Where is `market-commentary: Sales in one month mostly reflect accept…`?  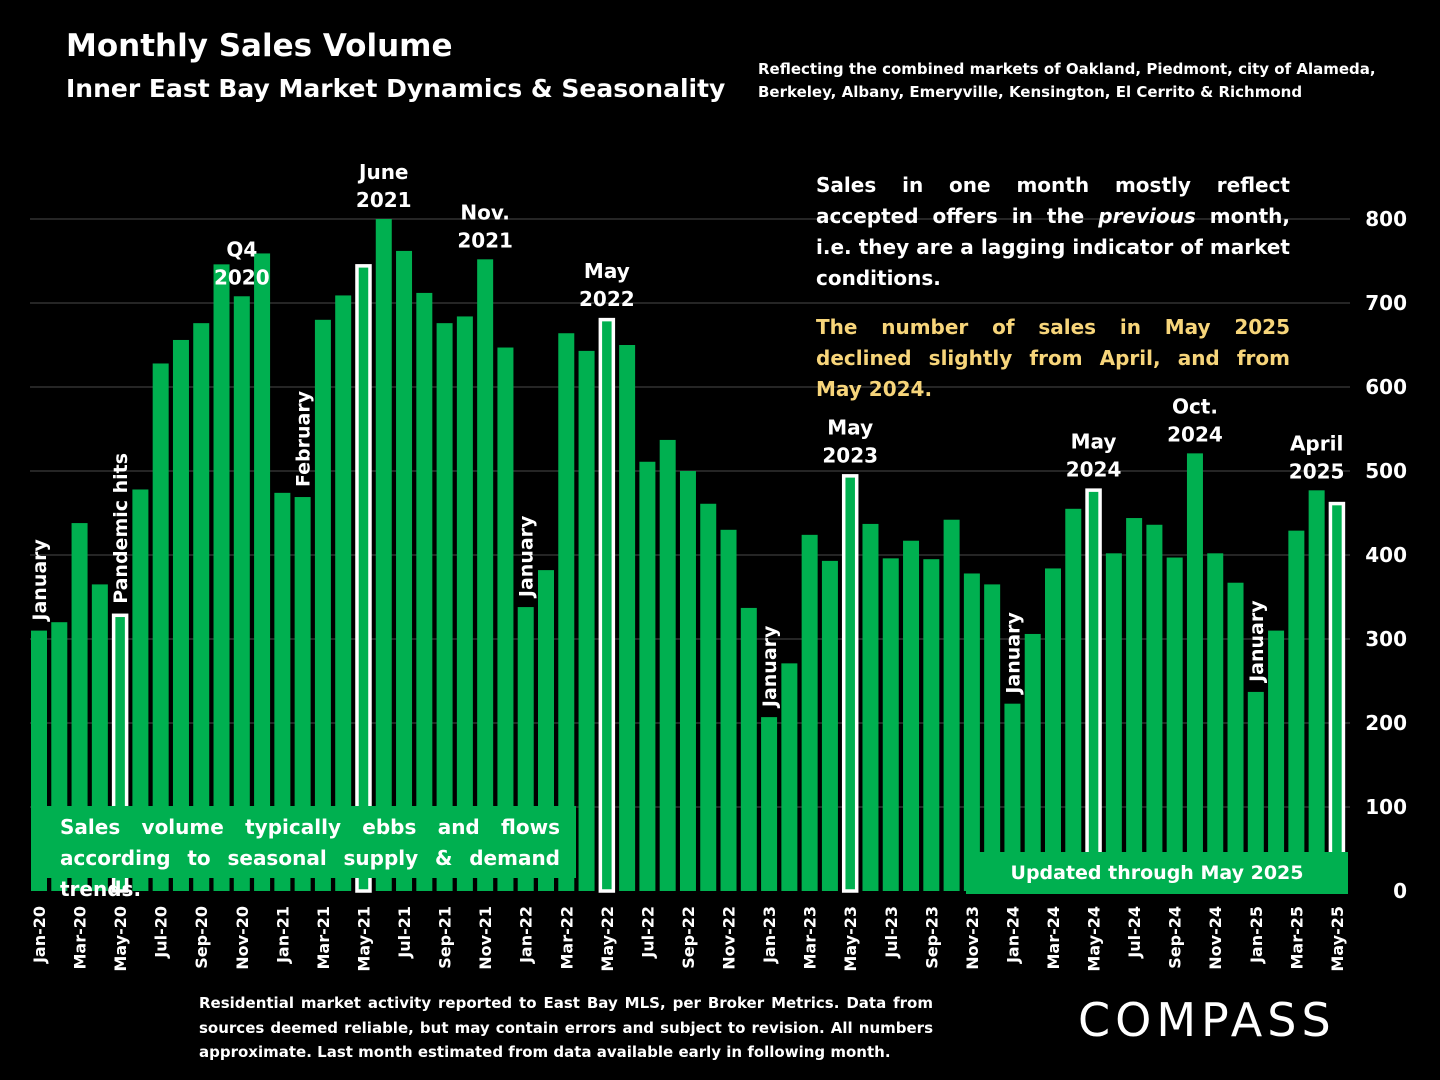 market-commentary: Sales in one month mostly reflect accept… is located at coordinates (1053, 287).